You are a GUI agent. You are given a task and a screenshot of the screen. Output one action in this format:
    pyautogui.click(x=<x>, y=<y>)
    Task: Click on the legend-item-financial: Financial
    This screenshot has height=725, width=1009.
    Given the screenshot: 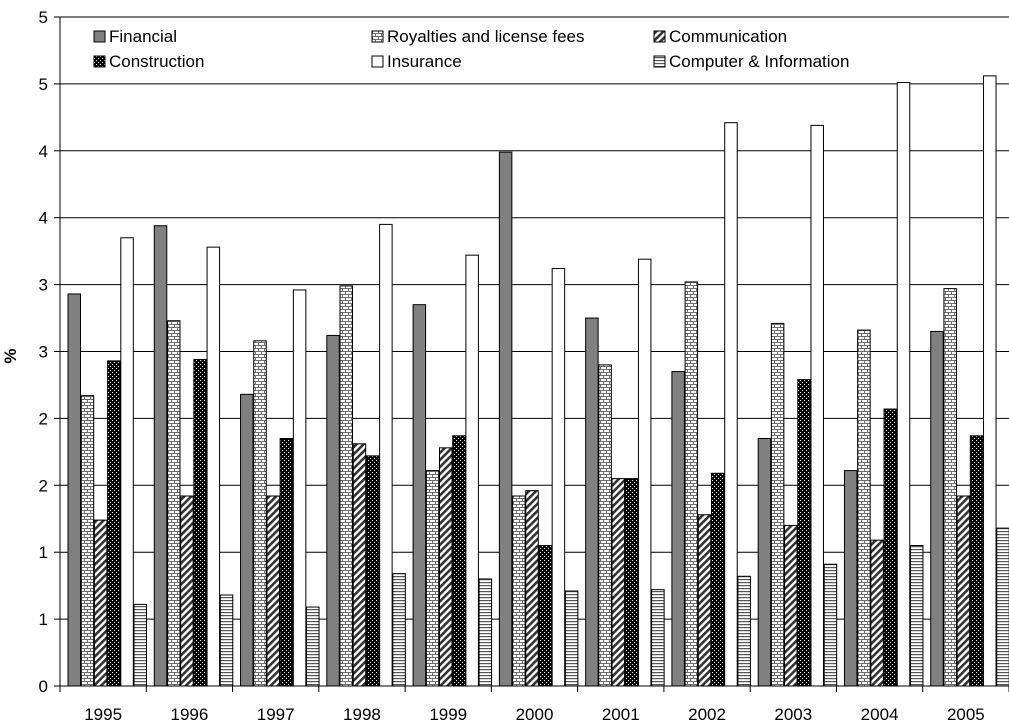 What is the action you would take?
    pyautogui.click(x=135, y=36)
    